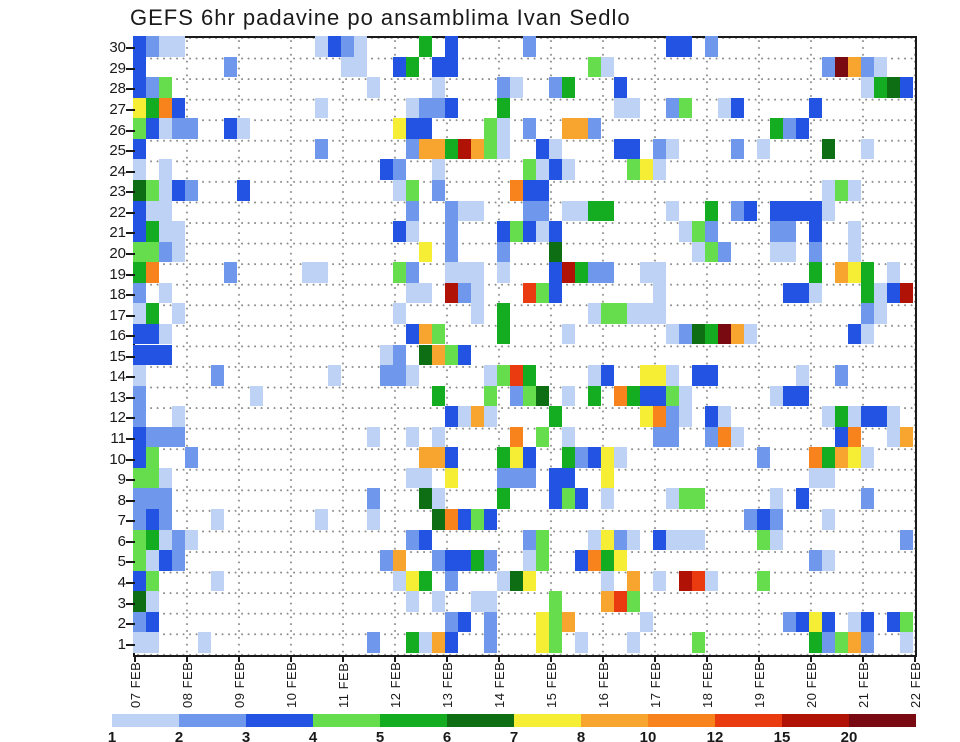 This screenshot has width=960, height=742. I want to click on y-axis-label: 16, so click(117, 336).